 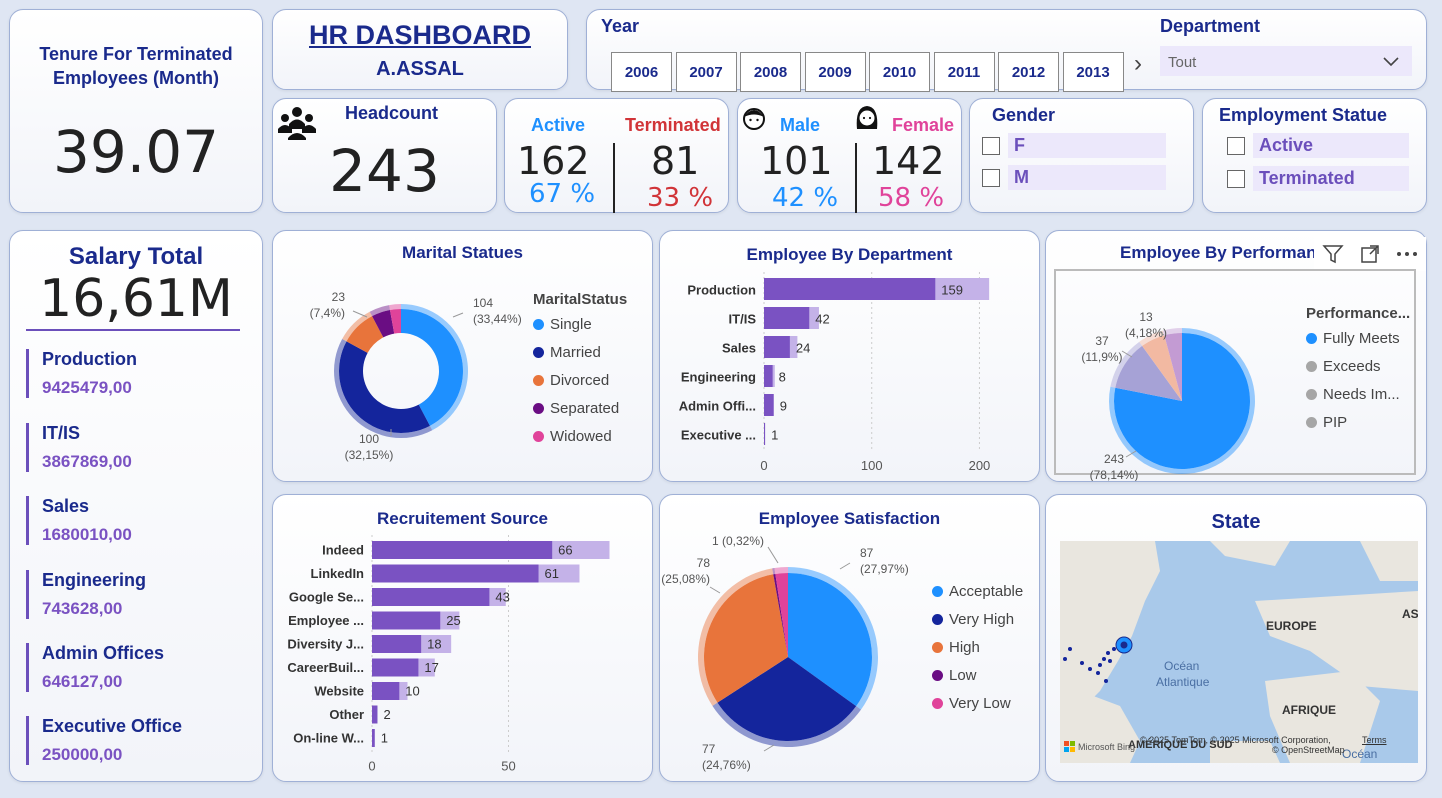 I want to click on category-label: LinkedIn, so click(x=338, y=573).